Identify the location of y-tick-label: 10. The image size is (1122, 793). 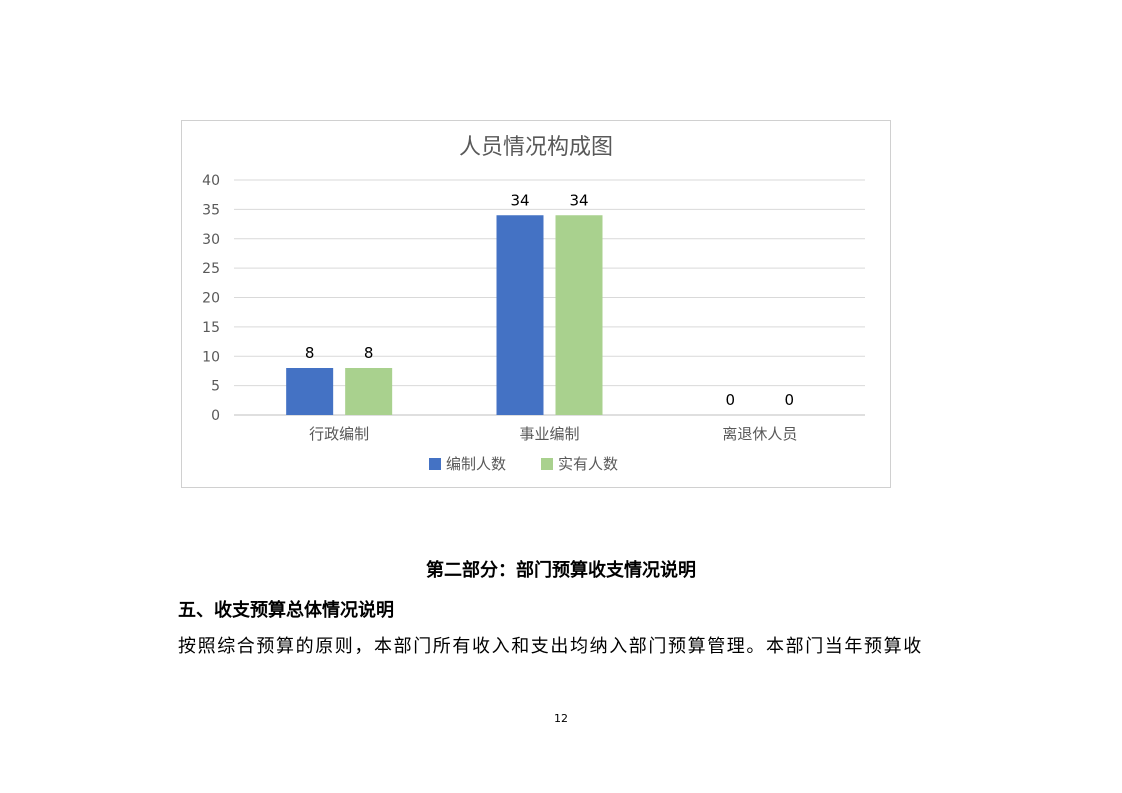
(211, 357).